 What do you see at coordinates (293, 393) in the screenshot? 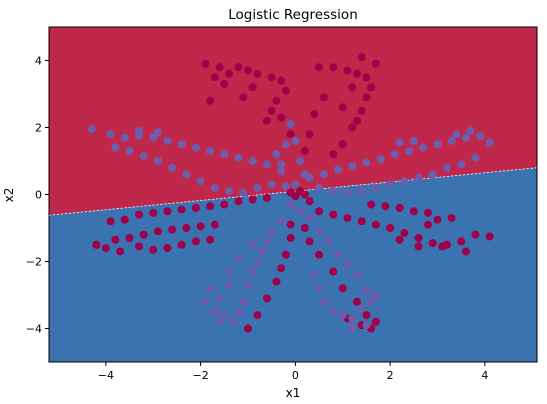
I see `x-axis-label: x1` at bounding box center [293, 393].